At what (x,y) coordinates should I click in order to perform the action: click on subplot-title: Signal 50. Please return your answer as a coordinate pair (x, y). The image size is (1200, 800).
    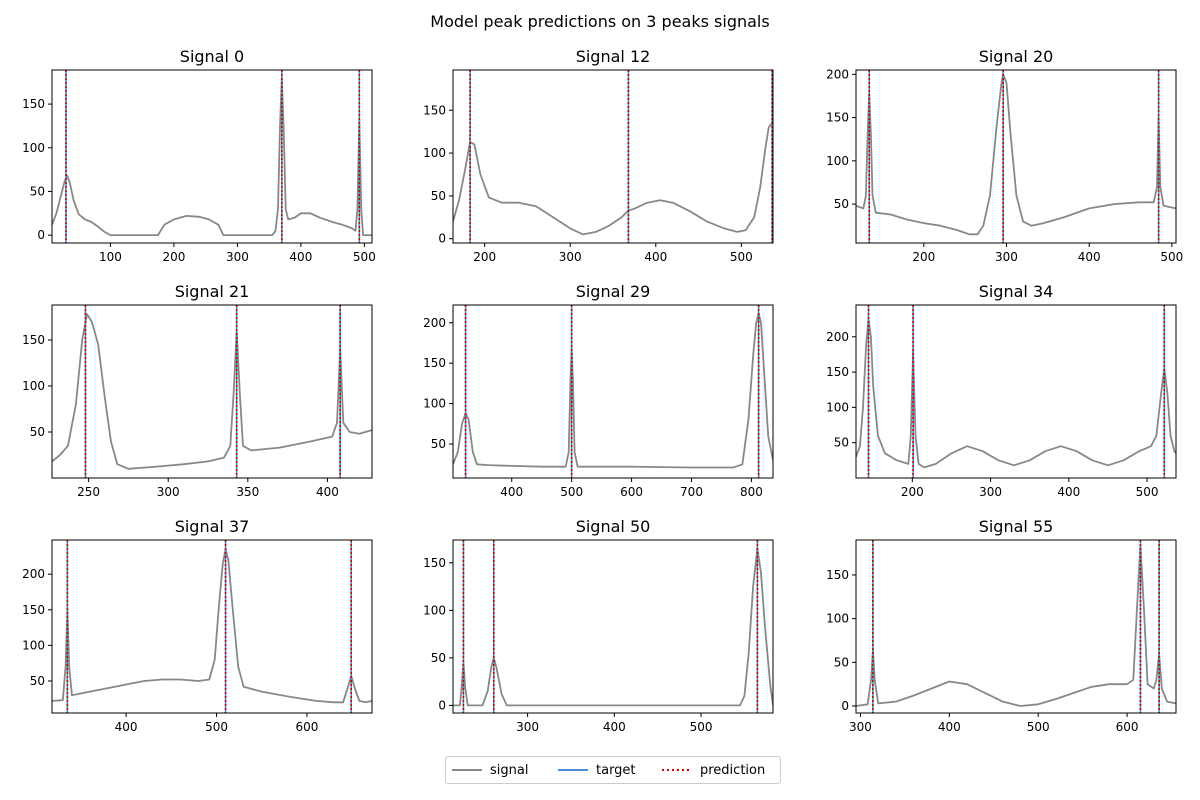
    Looking at the image, I should click on (613, 526).